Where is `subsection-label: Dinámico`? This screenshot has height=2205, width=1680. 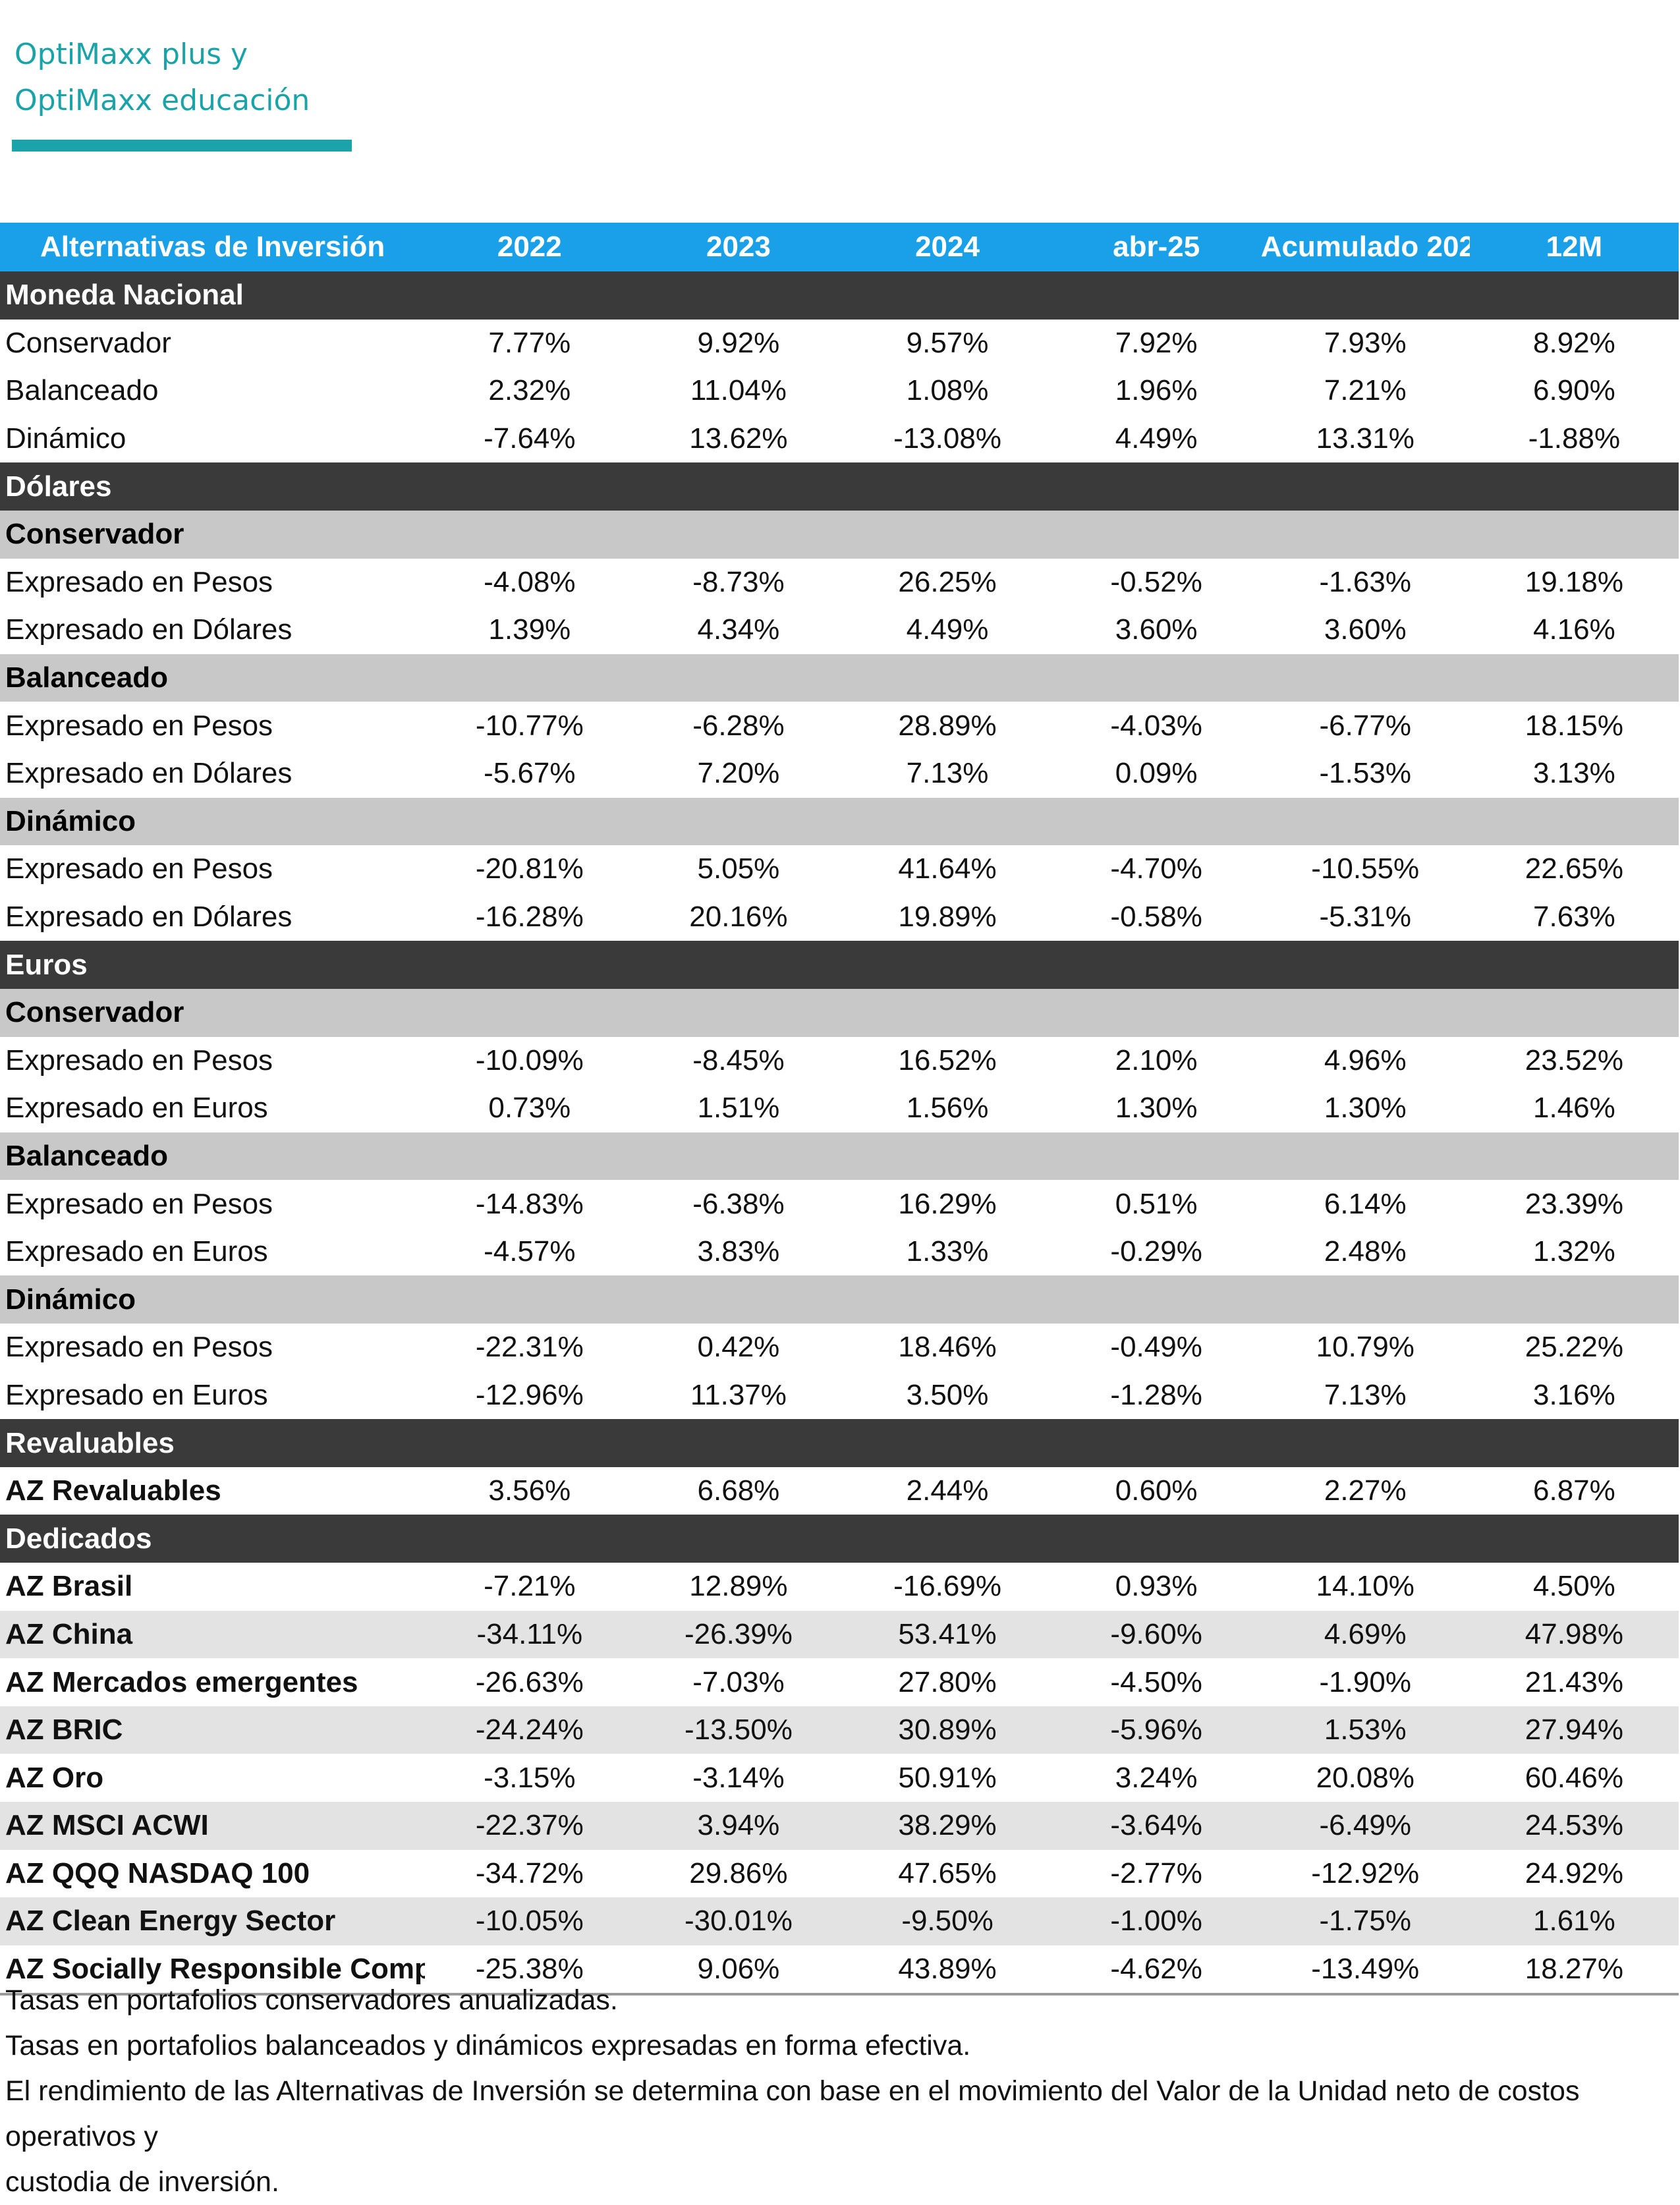 subsection-label: Dinámico is located at coordinates (213, 1299).